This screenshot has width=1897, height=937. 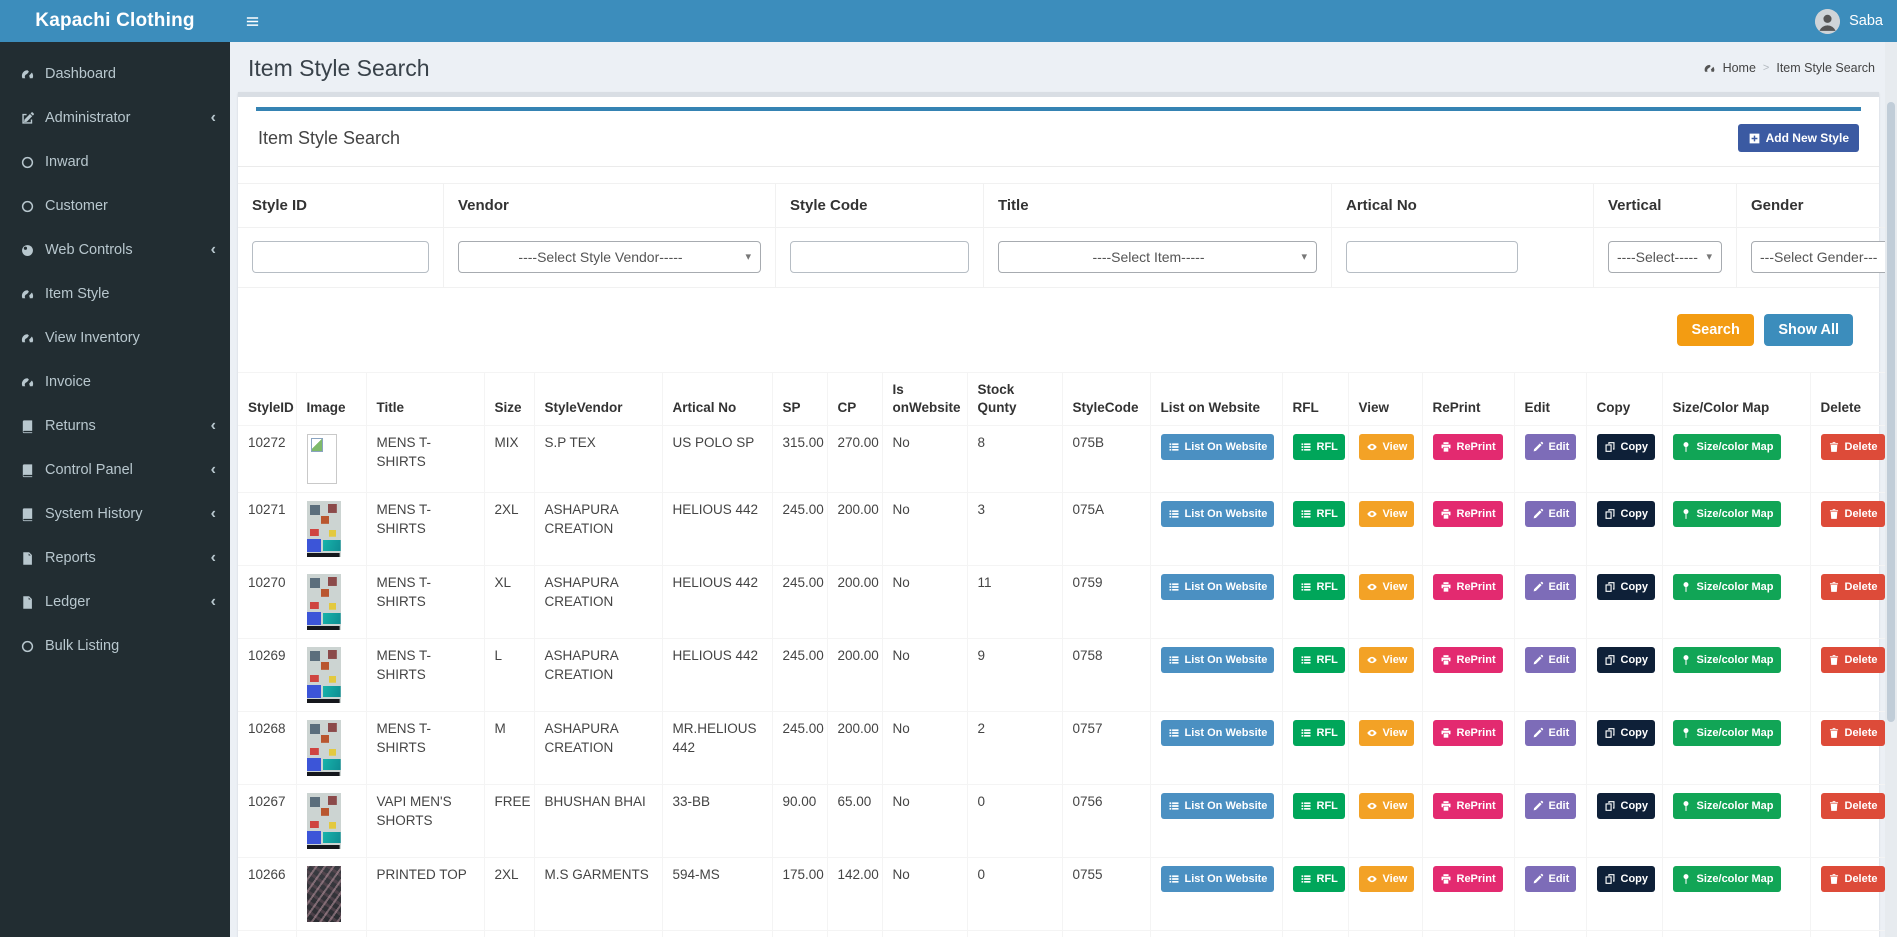 What do you see at coordinates (609, 257) in the screenshot?
I see `filter-select: ----Select Style Vendor----- ▾` at bounding box center [609, 257].